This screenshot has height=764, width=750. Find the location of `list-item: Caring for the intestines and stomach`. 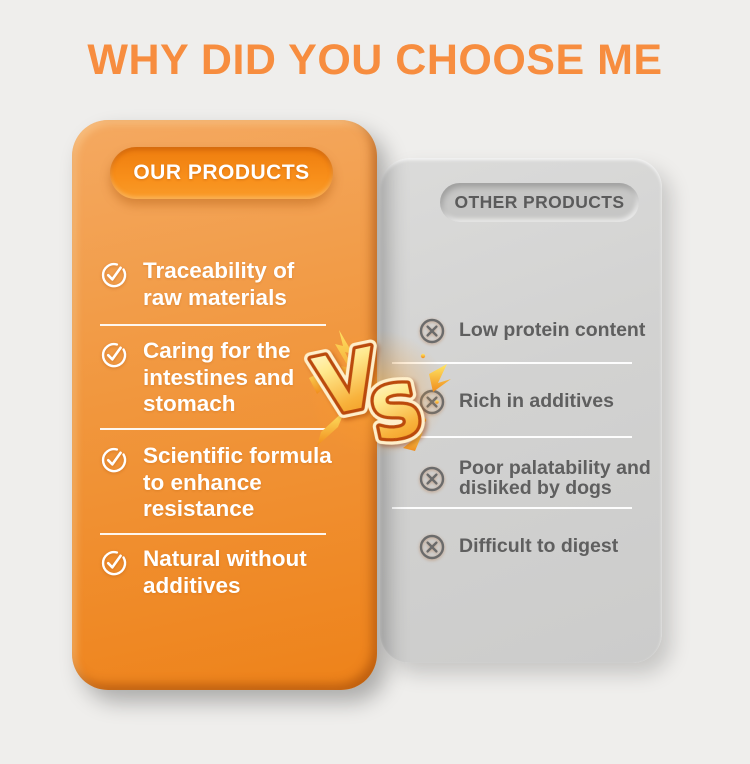

list-item: Caring for the intestines and stomach is located at coordinates (197, 378).